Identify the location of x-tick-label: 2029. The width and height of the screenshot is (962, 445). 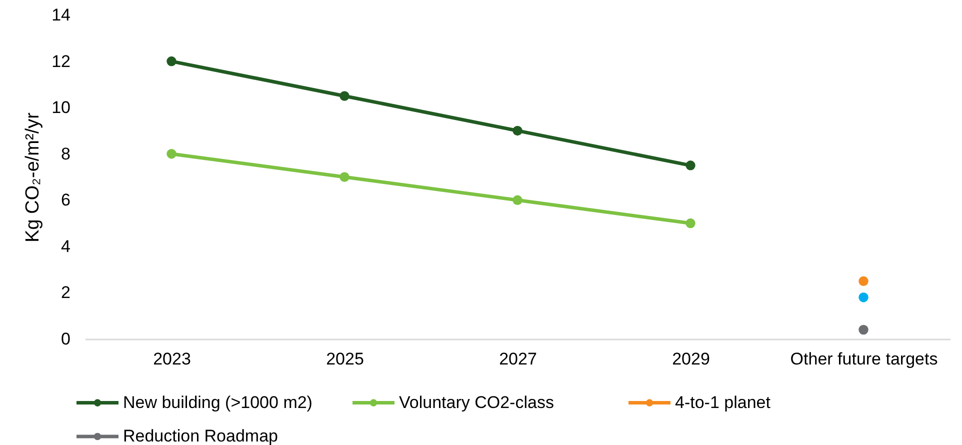
(691, 359).